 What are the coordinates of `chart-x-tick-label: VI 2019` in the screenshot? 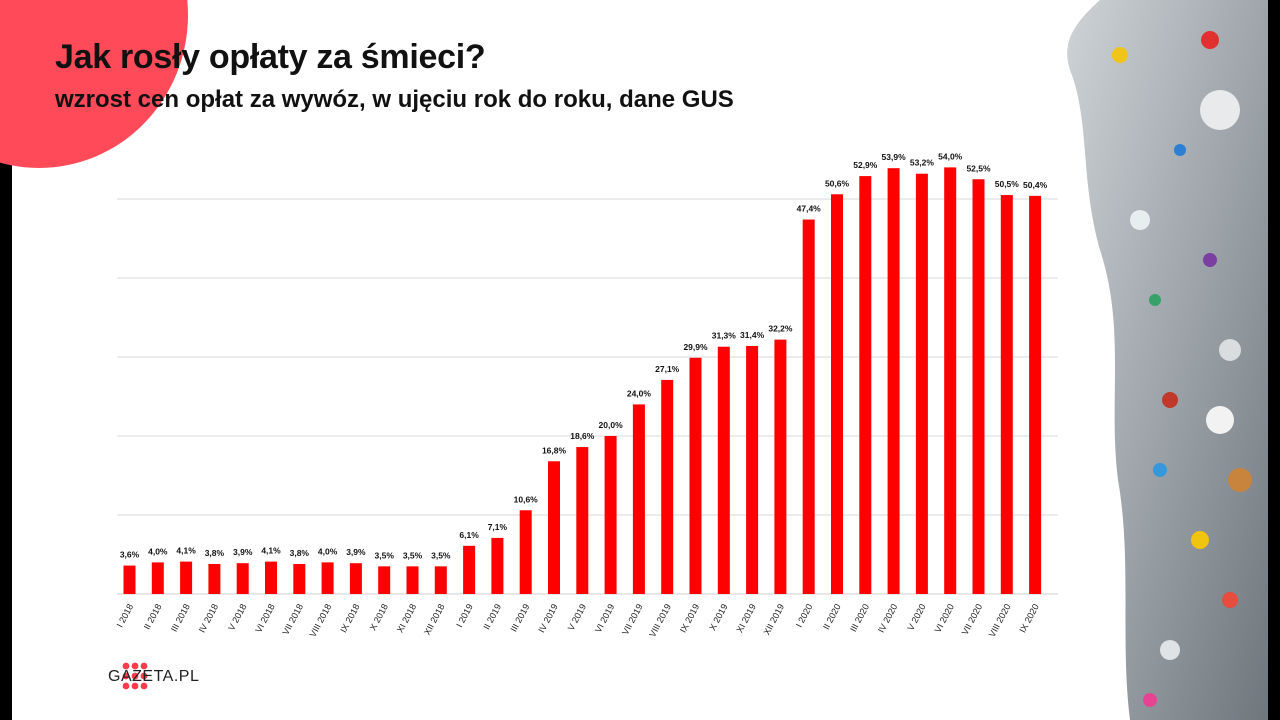 It's located at (604, 618).